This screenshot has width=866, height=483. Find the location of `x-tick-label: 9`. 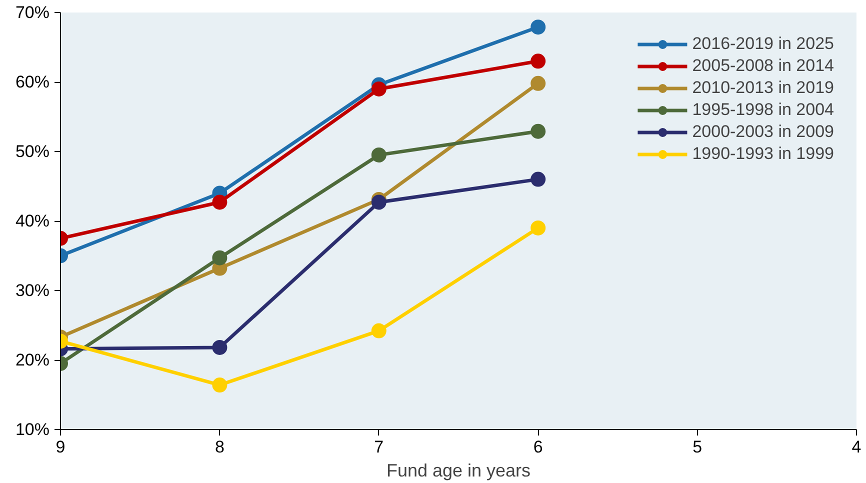

x-tick-label: 9 is located at coordinates (61, 447).